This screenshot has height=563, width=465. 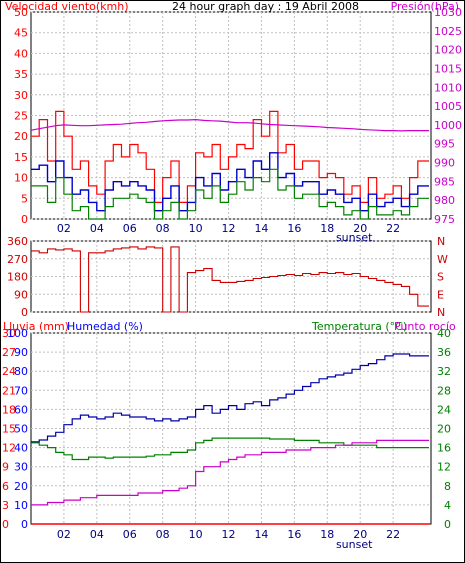 What do you see at coordinates (359, 326) in the screenshot?
I see `temperature-label: Temperatura (°C)` at bounding box center [359, 326].